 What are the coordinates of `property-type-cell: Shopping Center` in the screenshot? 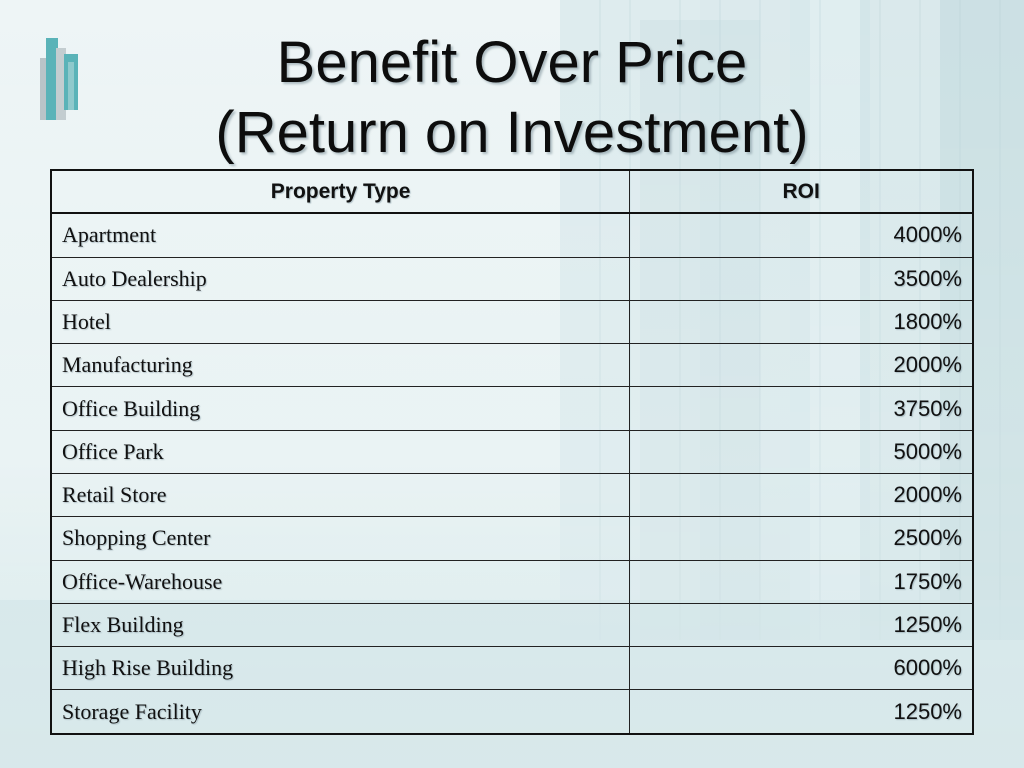 It's located at (340, 538).